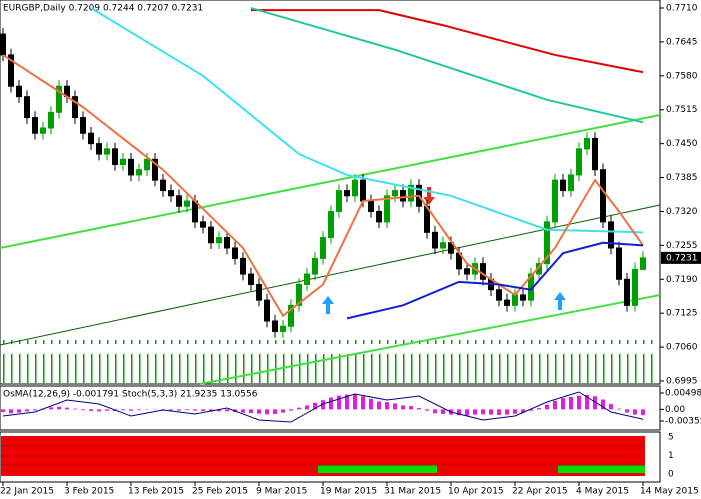 This screenshot has height=499, width=701. Describe the element at coordinates (682, 382) in the screenshot. I see `y-tick-label: 0.6995` at that location.